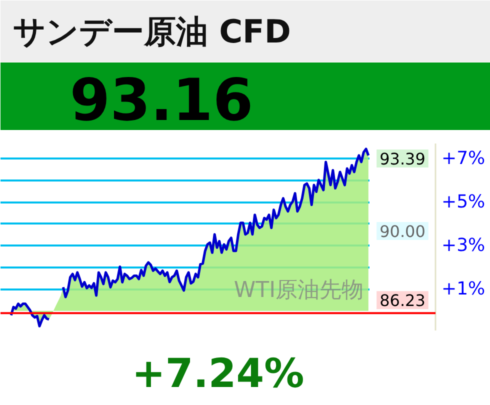 This screenshot has height=405, width=490. Describe the element at coordinates (464, 245) in the screenshot. I see `y-tick-label: +3%` at that location.